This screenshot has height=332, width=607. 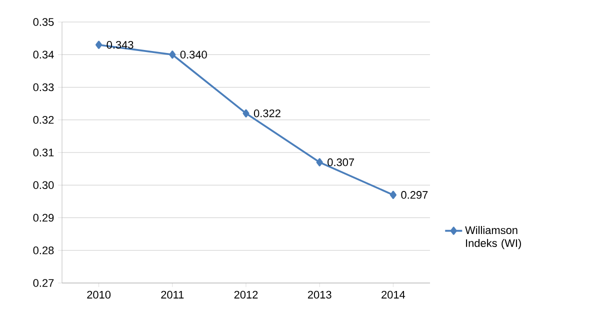 I want to click on data-label: 0.297, so click(x=414, y=195).